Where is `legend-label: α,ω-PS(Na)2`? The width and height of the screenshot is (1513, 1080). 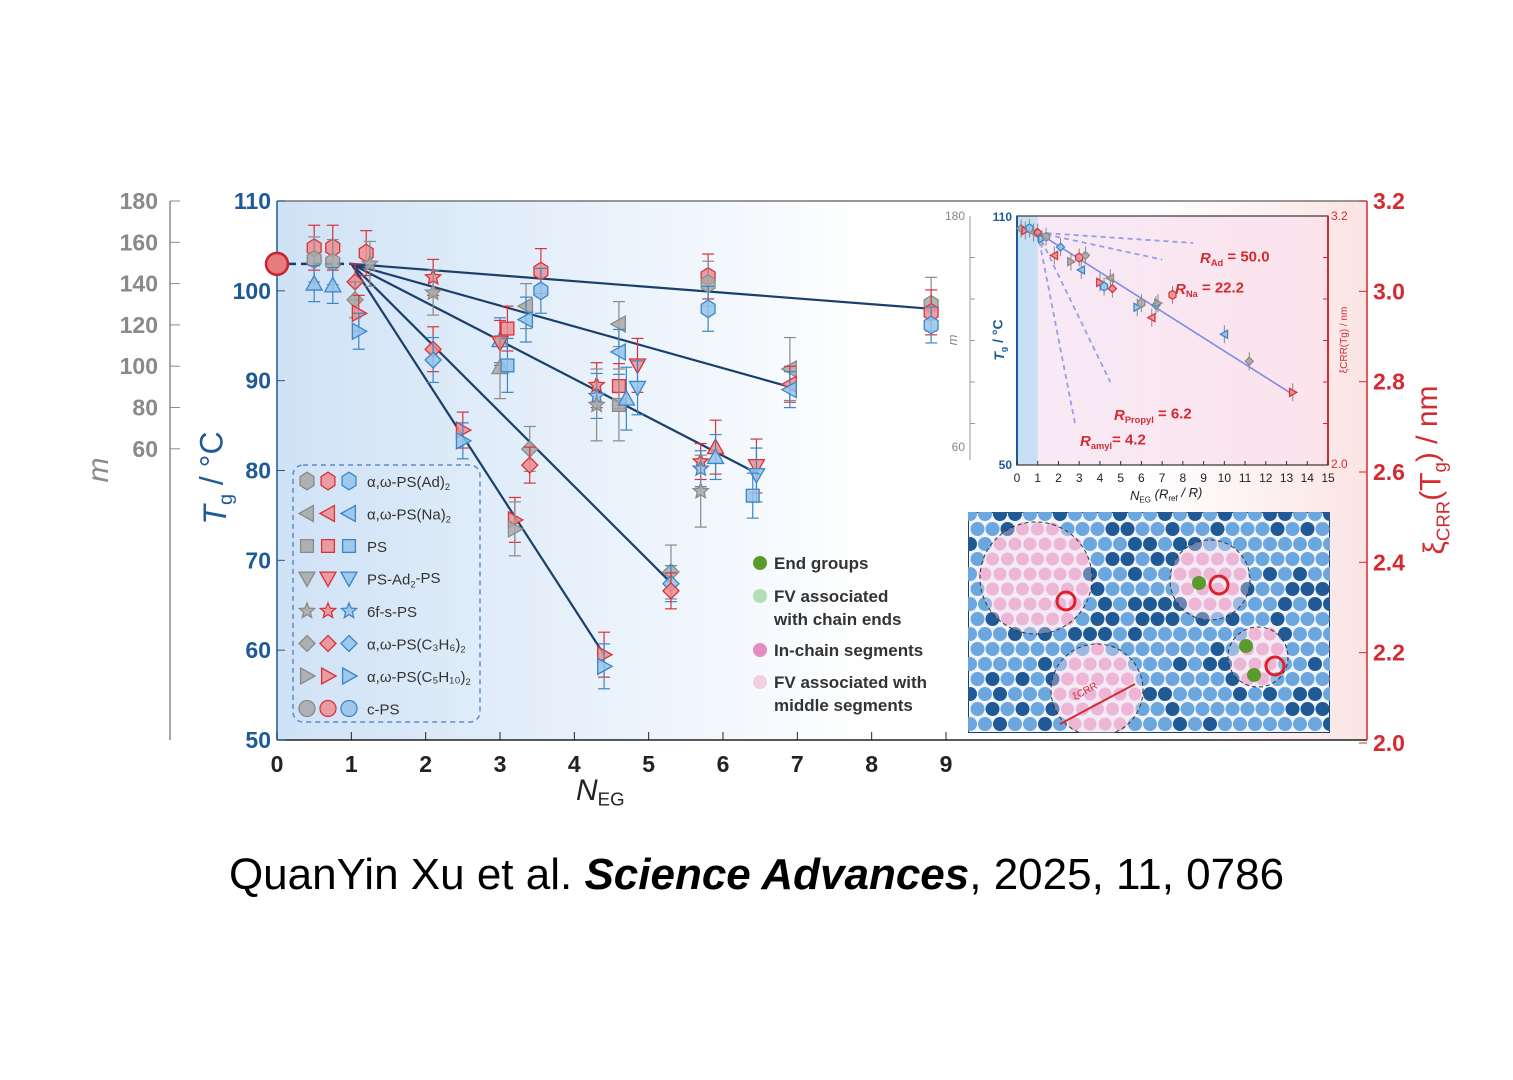 legend-label: α,ω-PS(Na)2 is located at coordinates (409, 516).